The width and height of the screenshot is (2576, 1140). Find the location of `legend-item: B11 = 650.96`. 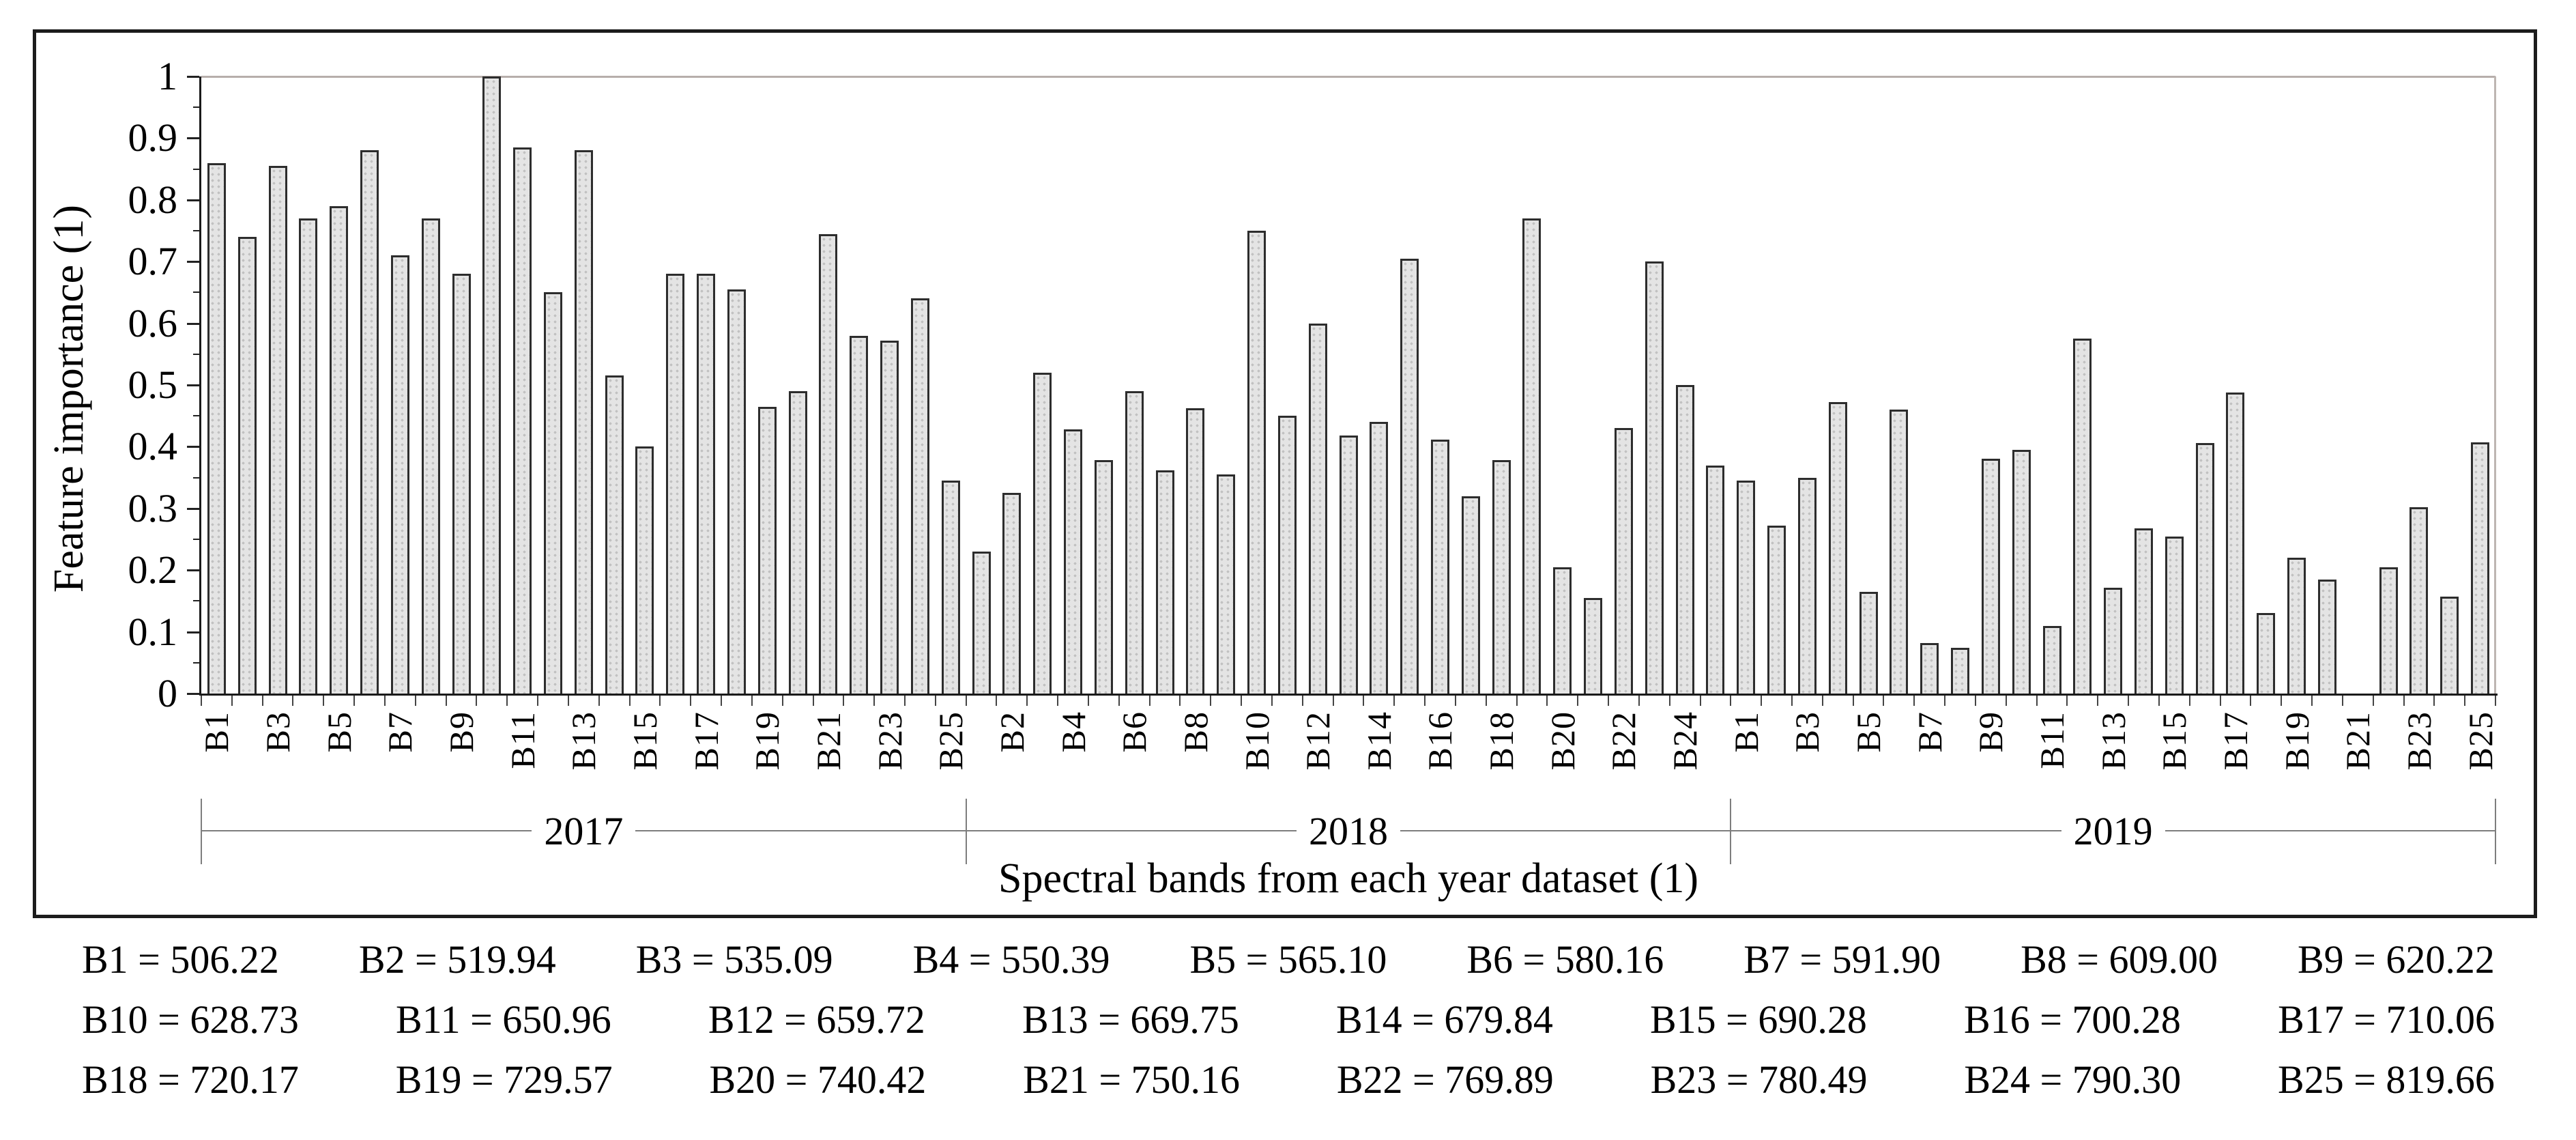

legend-item: B11 = 650.96 is located at coordinates (503, 1019).